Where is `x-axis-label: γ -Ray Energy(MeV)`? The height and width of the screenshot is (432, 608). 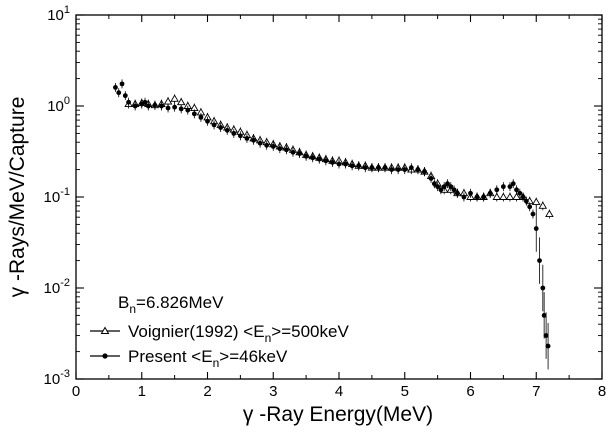
x-axis-label: γ -Ray Energy(MeV) is located at coordinates (338, 414).